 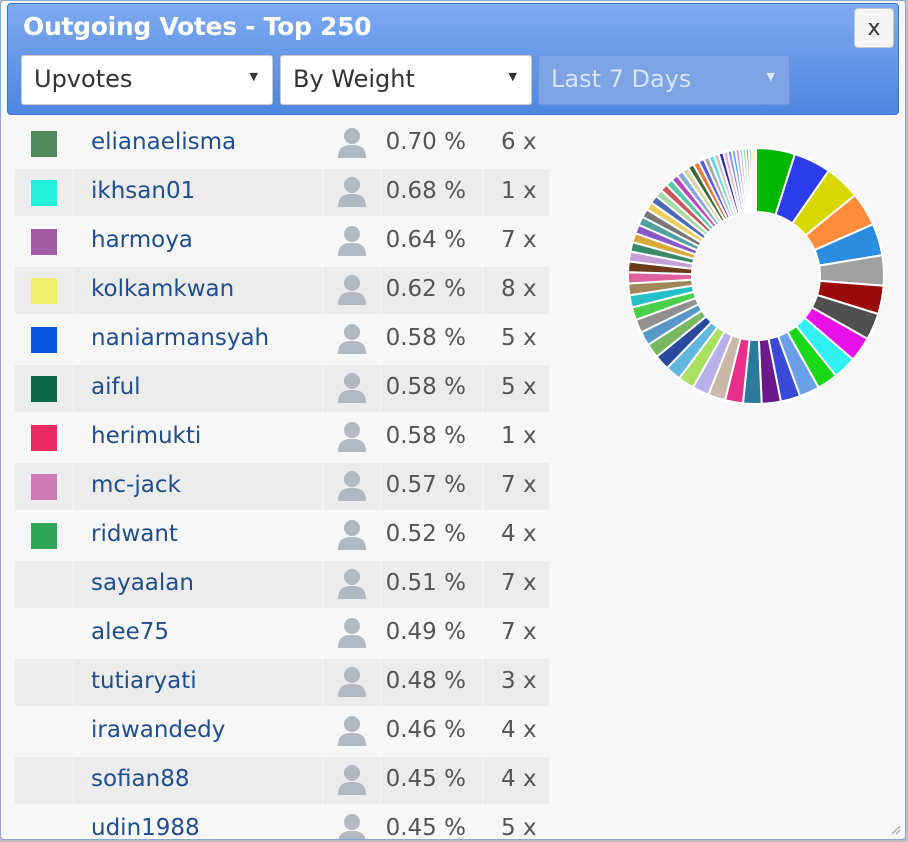 What do you see at coordinates (282, 241) in the screenshot?
I see `voter-row: harmoya 0.64 % 7 x` at bounding box center [282, 241].